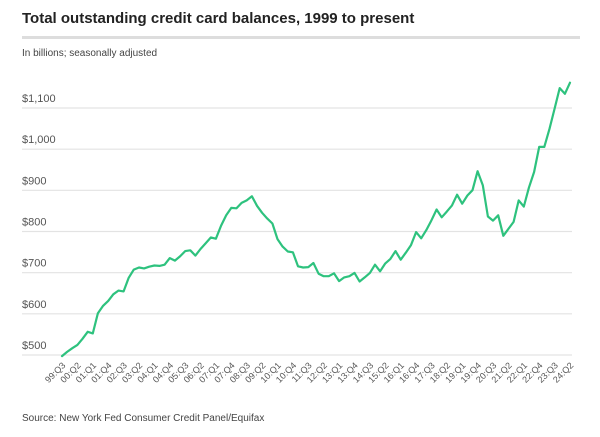 This screenshot has width=600, height=437. What do you see at coordinates (34, 346) in the screenshot?
I see `y-tick-label: $500` at bounding box center [34, 346].